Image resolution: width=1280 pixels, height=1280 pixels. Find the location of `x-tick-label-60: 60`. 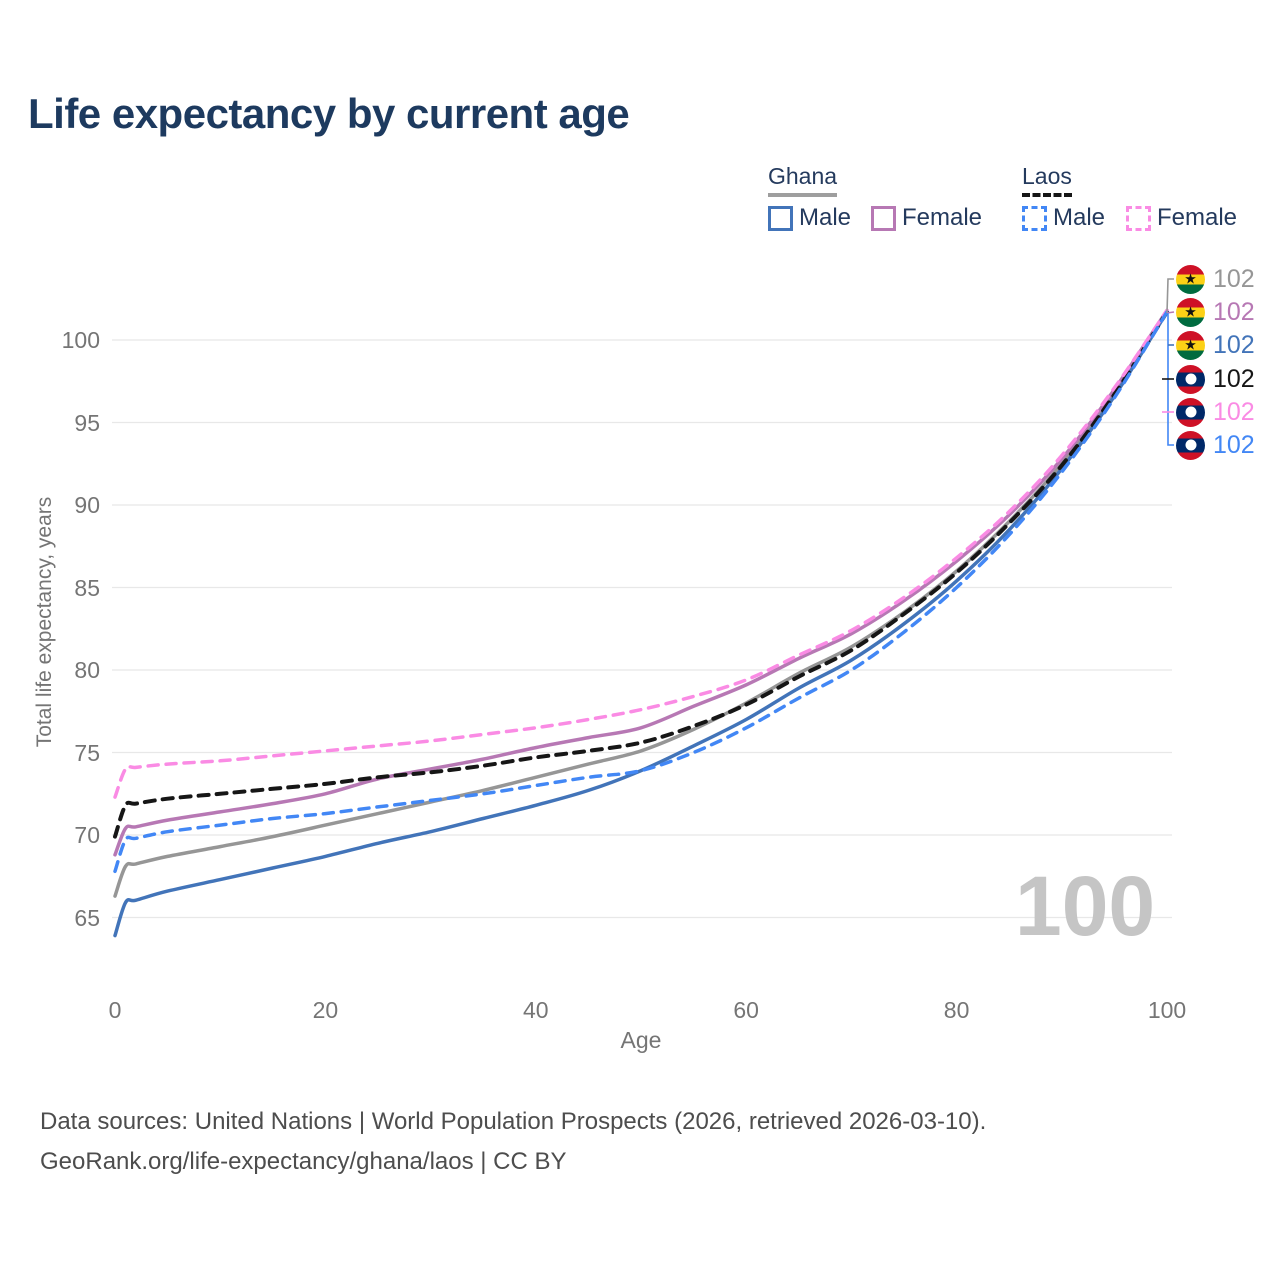

x-tick-label-60: 60 is located at coordinates (746, 1010).